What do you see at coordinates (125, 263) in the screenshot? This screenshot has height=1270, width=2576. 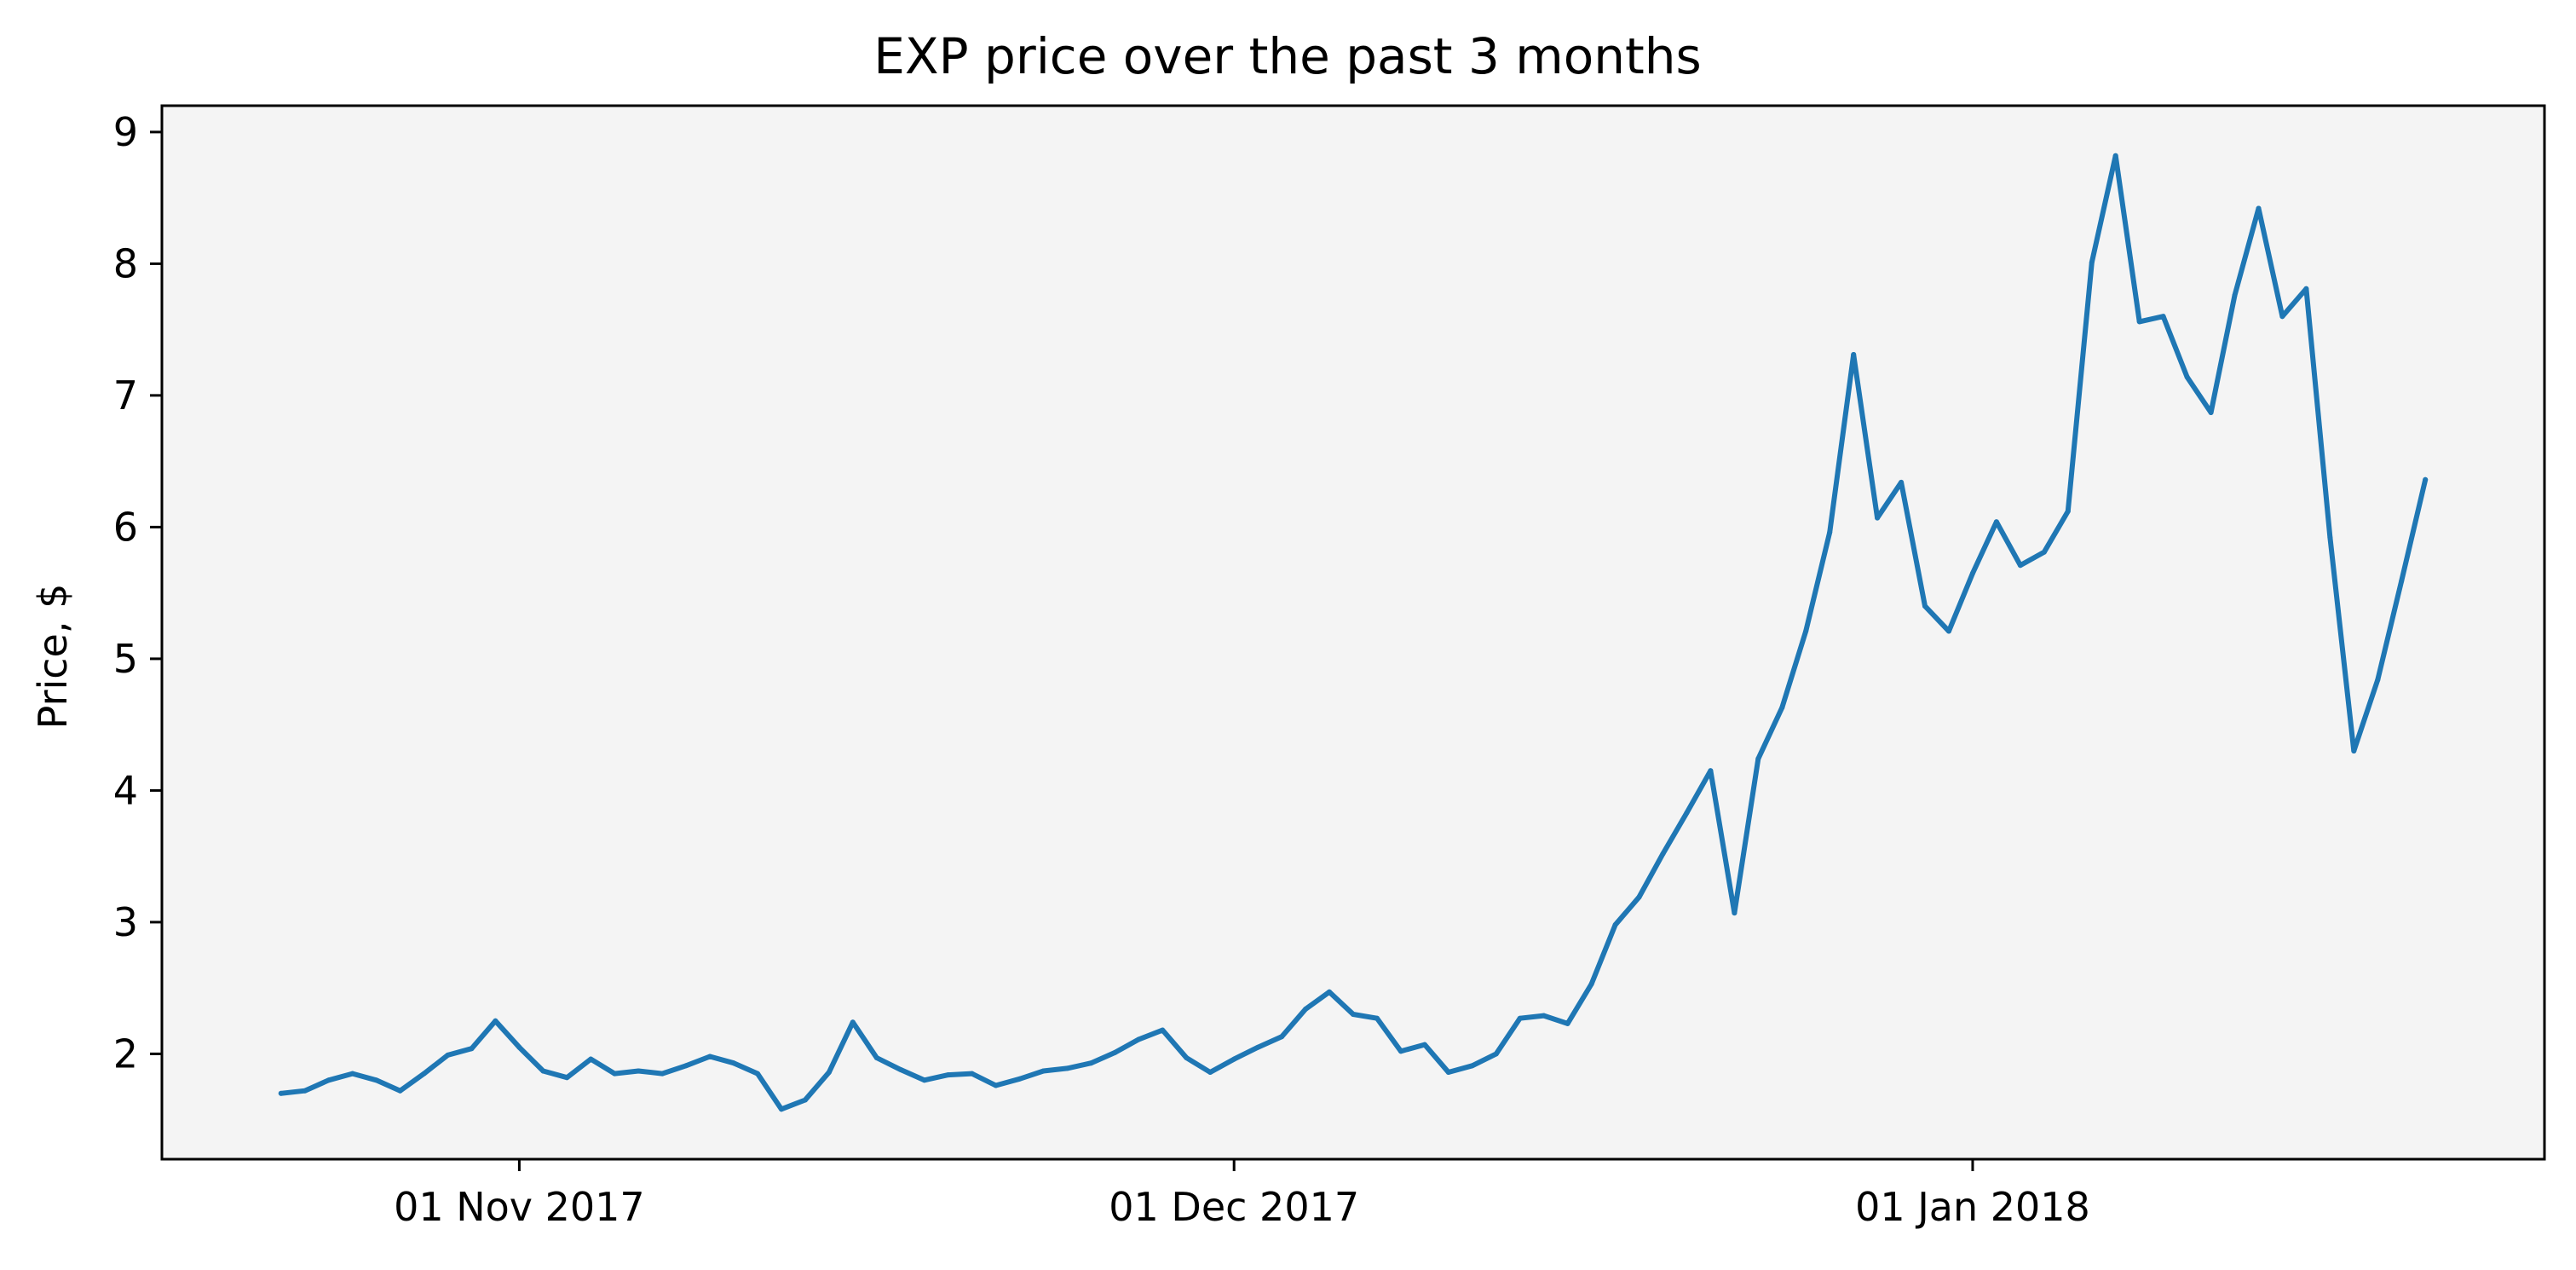 I see `y-tick-label: 8` at bounding box center [125, 263].